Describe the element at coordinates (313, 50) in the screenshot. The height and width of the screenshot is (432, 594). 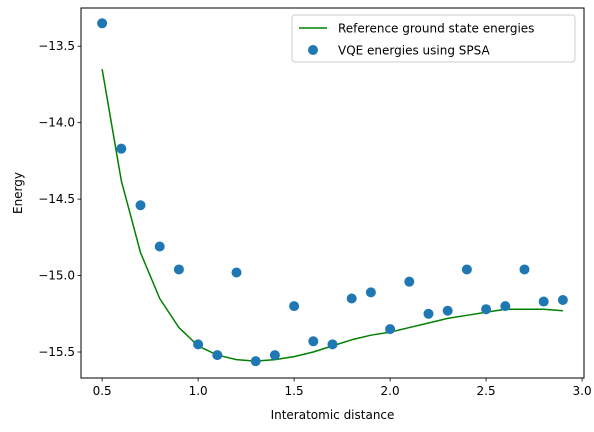
I see `legend-marker-swatch` at that location.